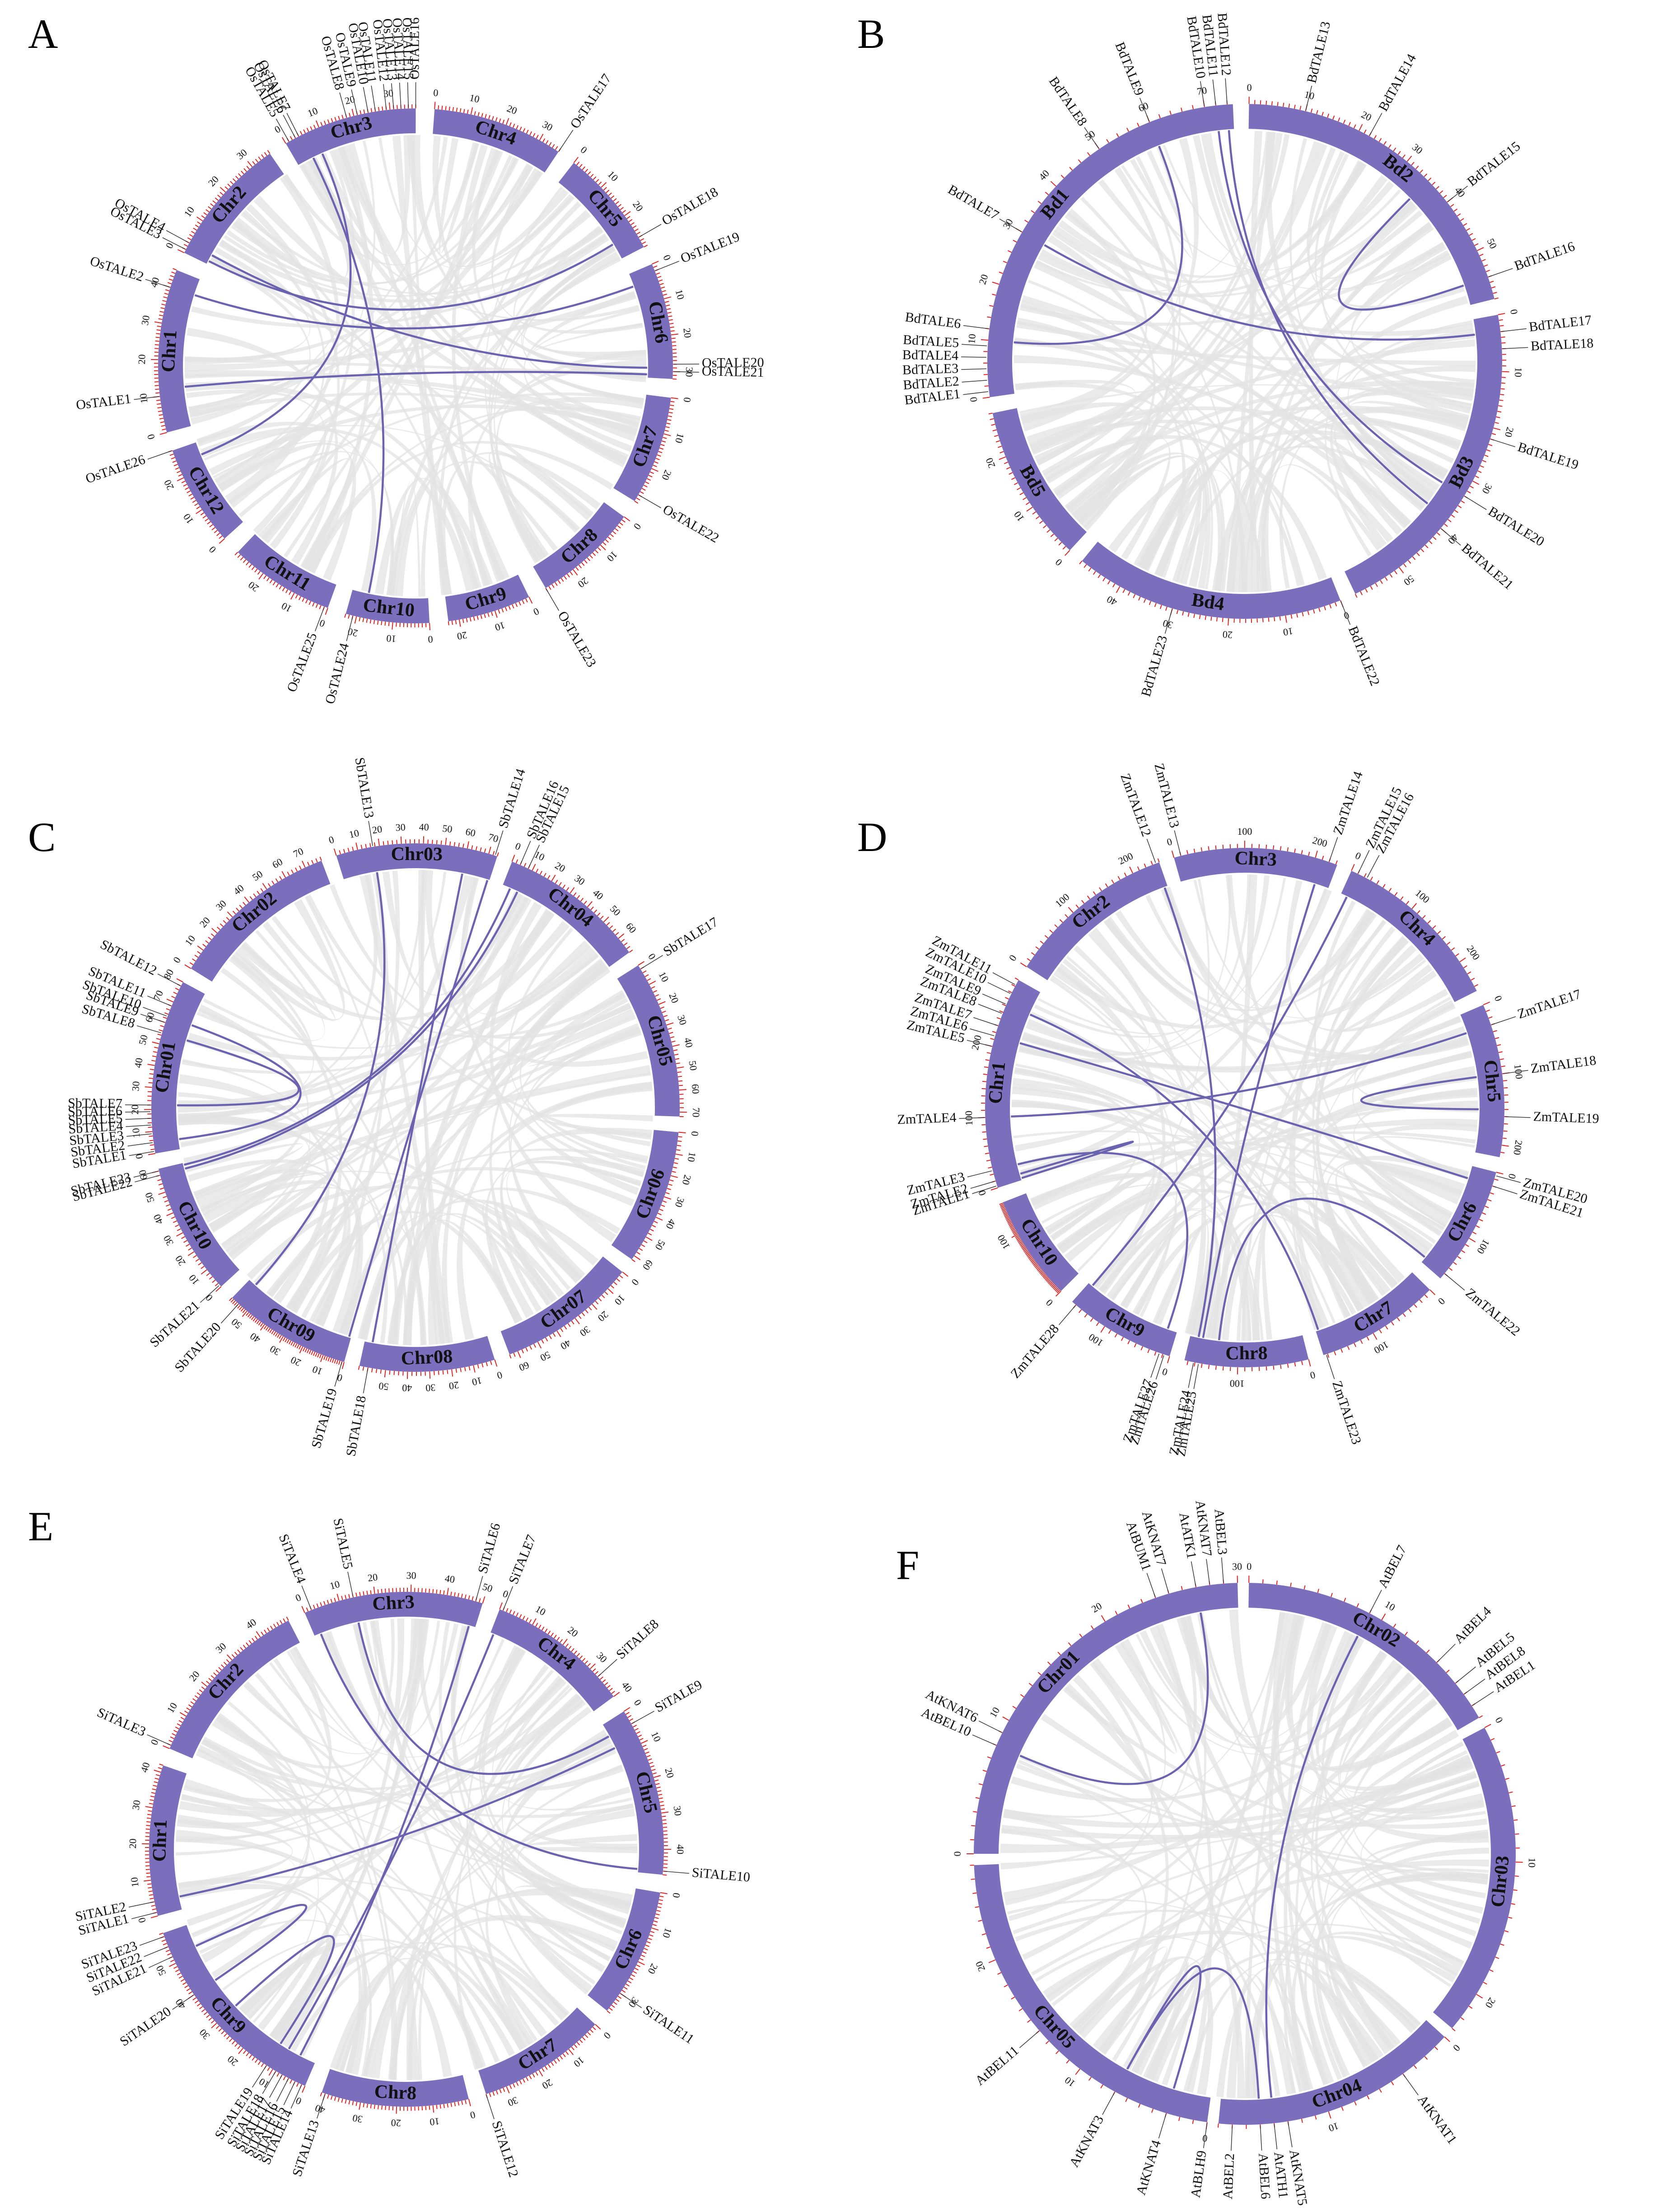 This screenshot has height=2212, width=1658. I want to click on tick-label: 10, so click(1532, 1862).